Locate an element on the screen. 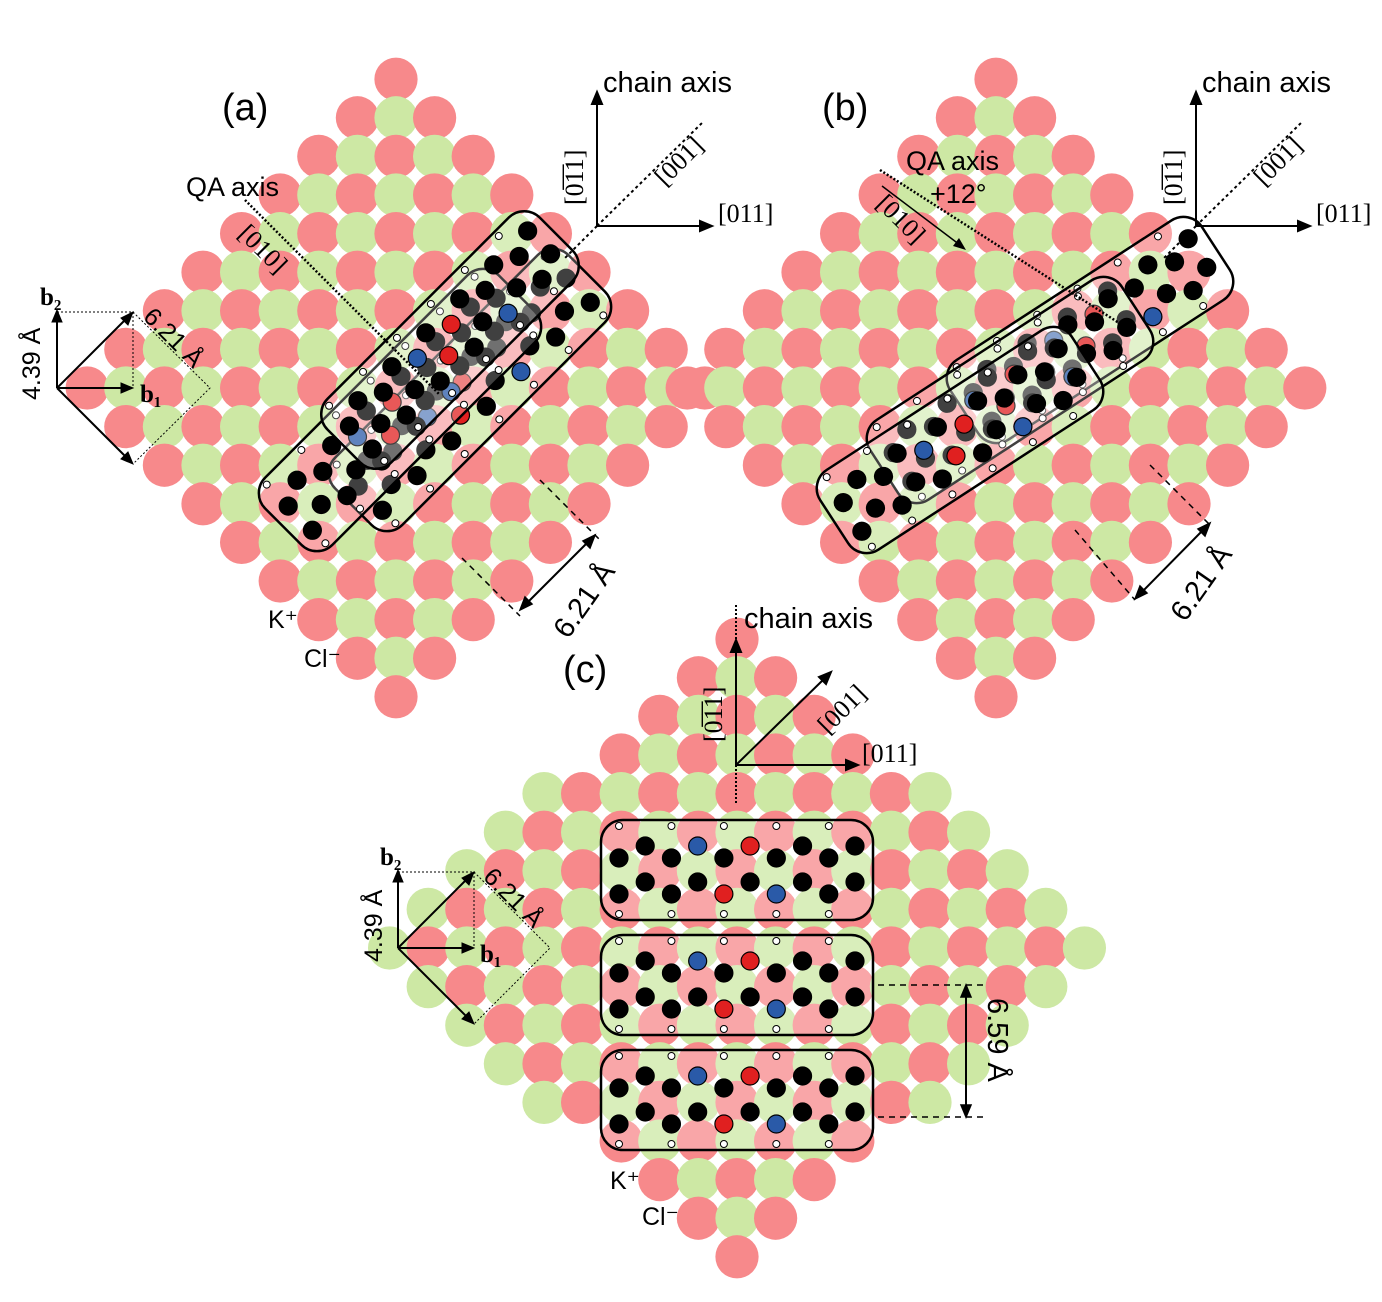 This screenshot has height=1302, width=1382. panel-c-dir-right: [011] is located at coordinates (889, 753).